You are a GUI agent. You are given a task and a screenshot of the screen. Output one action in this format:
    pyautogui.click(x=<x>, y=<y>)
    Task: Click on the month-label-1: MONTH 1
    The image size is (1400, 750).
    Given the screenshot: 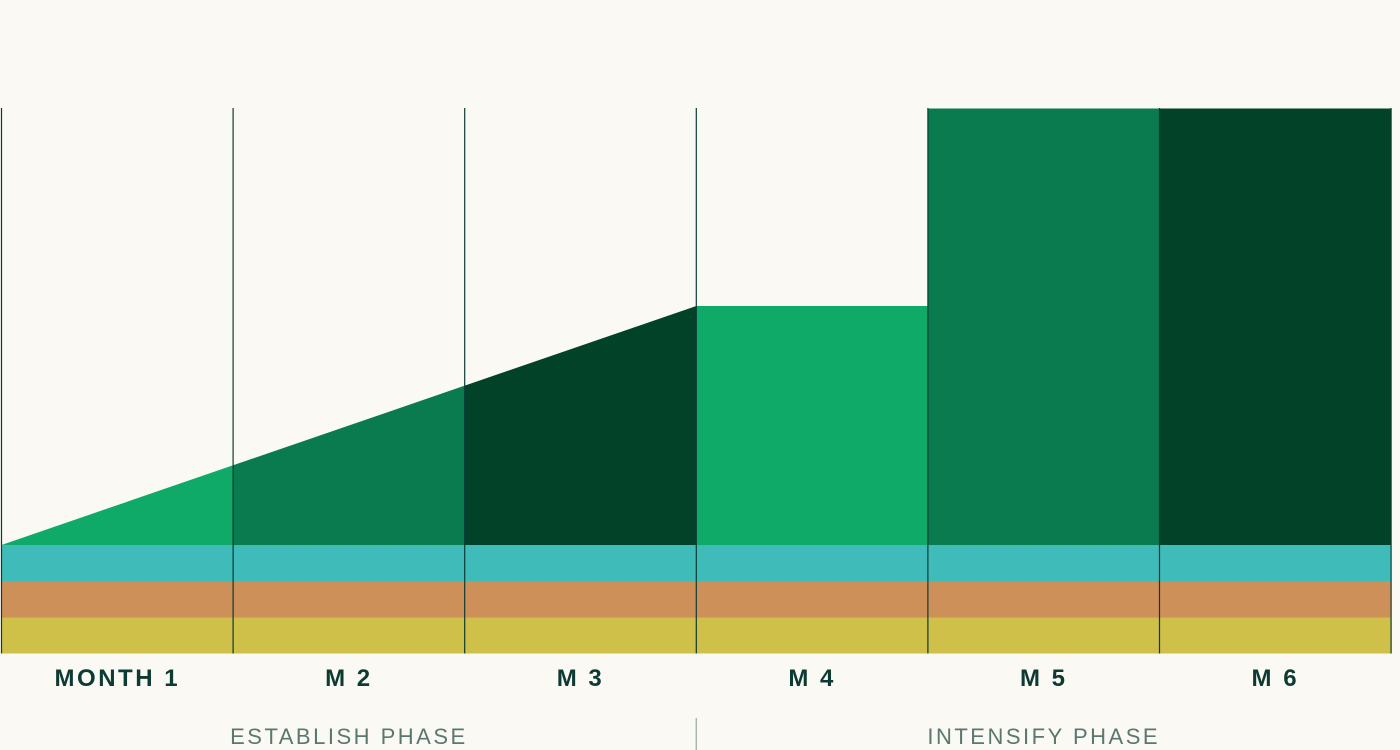 What is the action you would take?
    pyautogui.click(x=118, y=678)
    